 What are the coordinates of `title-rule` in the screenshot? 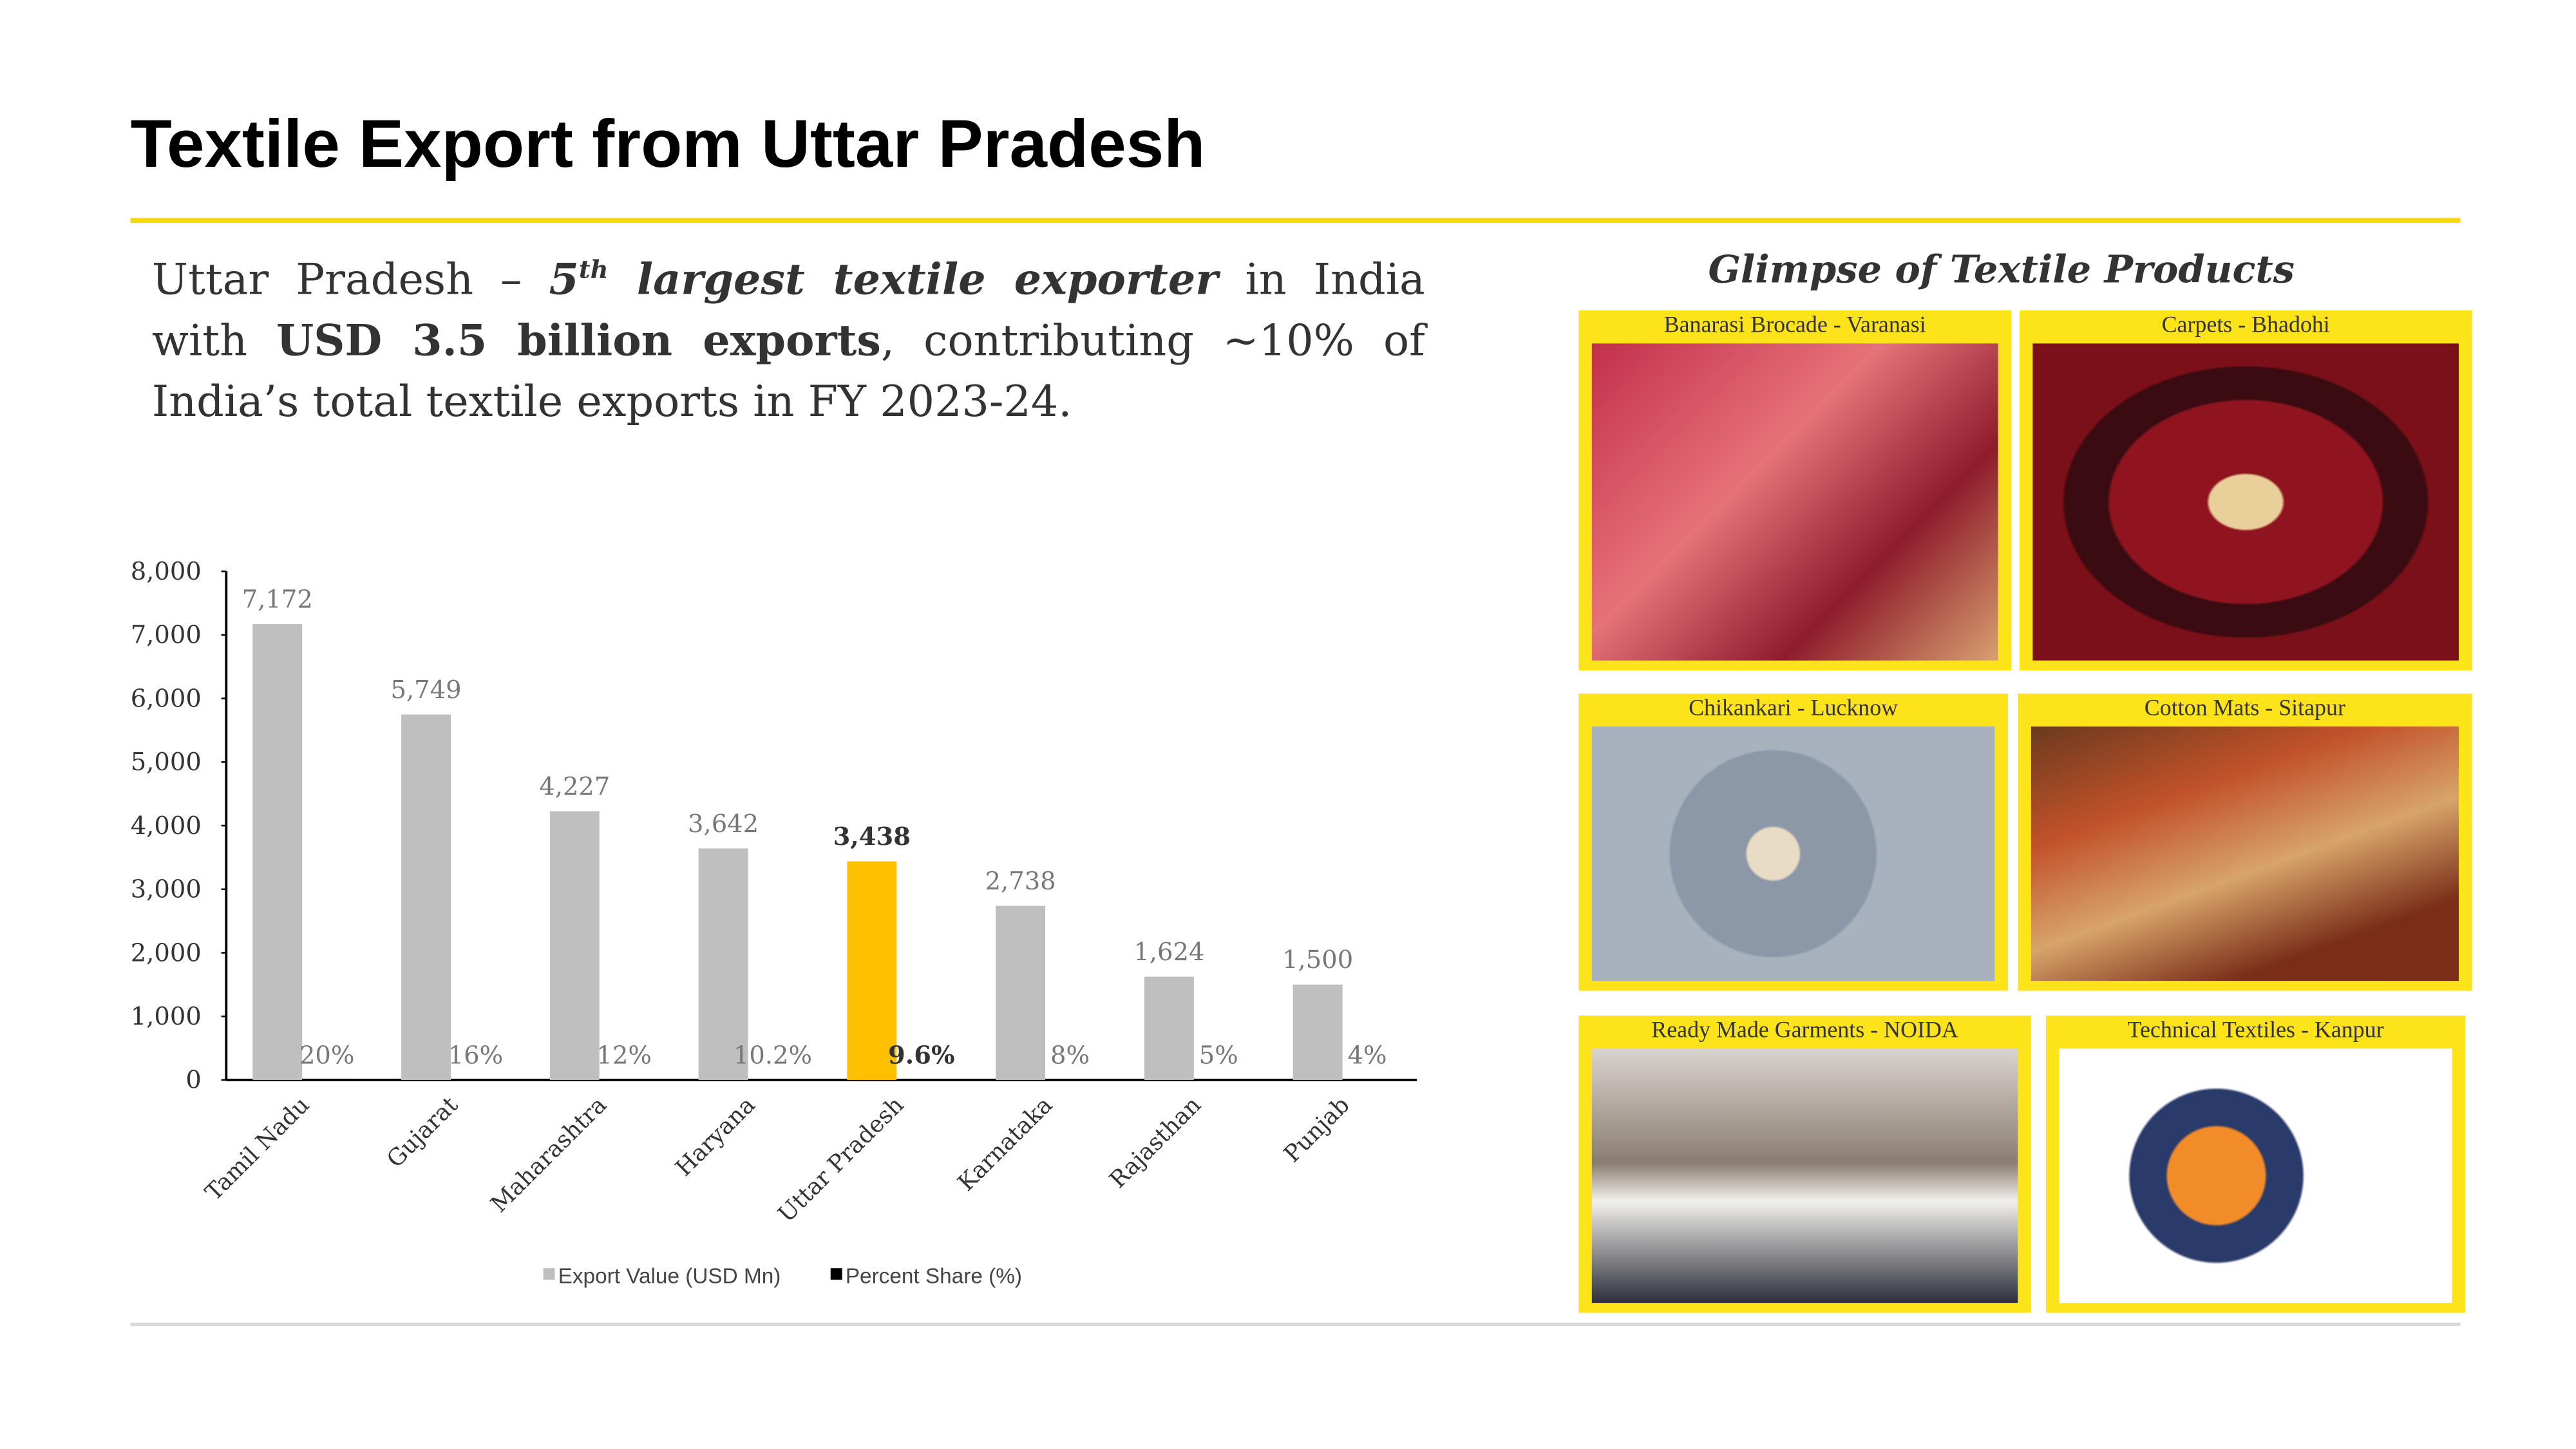 It's located at (1295, 221).